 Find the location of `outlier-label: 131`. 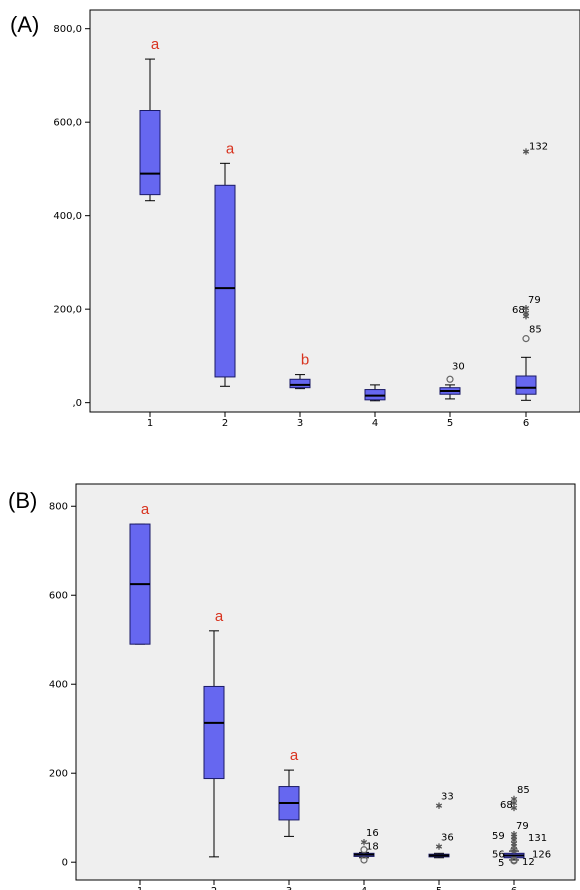

outlier-label: 131 is located at coordinates (537, 838).